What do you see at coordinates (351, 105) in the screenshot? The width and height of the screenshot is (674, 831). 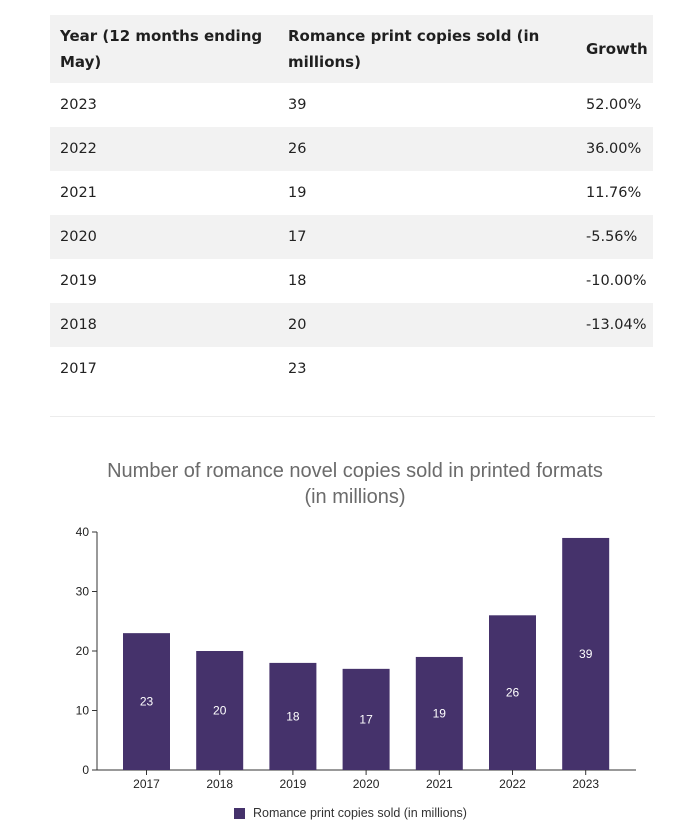 I see `table-row: 2023 39 52.00%` at bounding box center [351, 105].